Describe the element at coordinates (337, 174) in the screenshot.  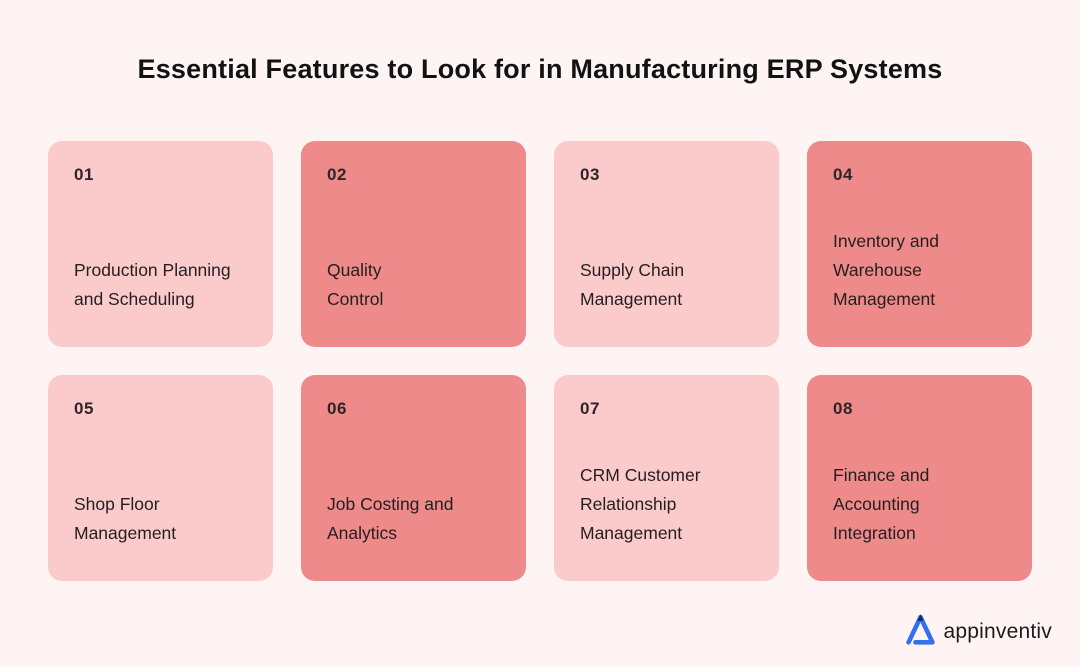
I see `card-number: 02` at that location.